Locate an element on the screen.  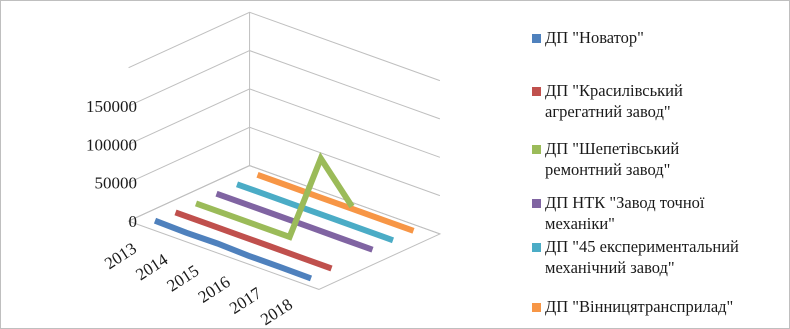
legend-label: ДП "Шепетівський ремонтний завод" is located at coordinates (612, 159).